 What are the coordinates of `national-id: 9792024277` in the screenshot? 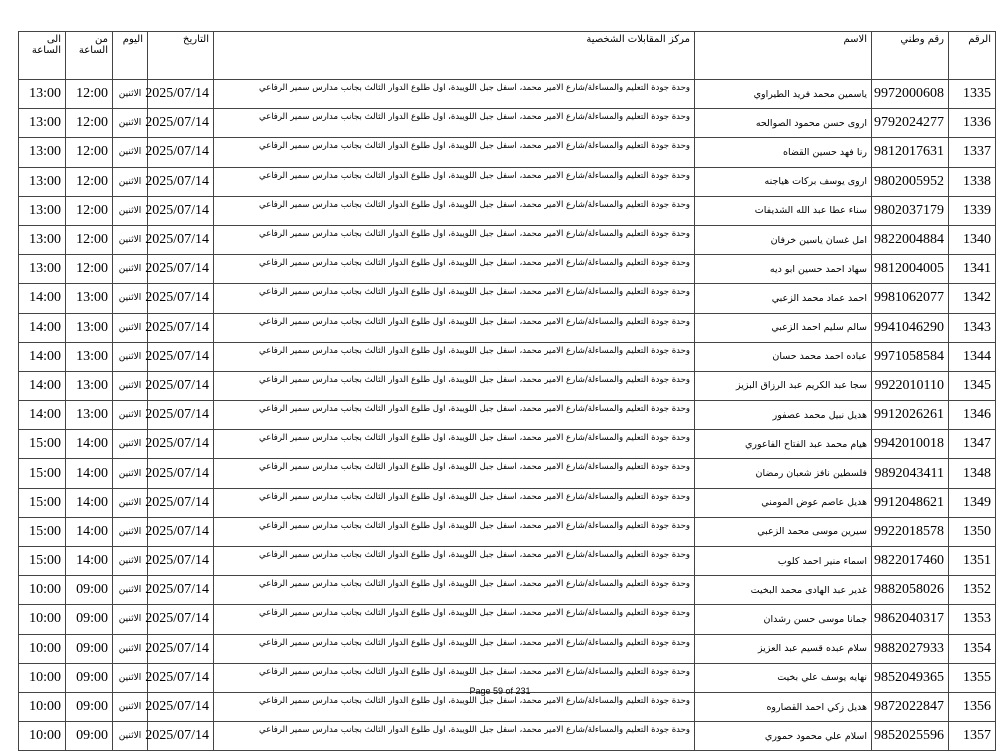 It's located at (910, 123).